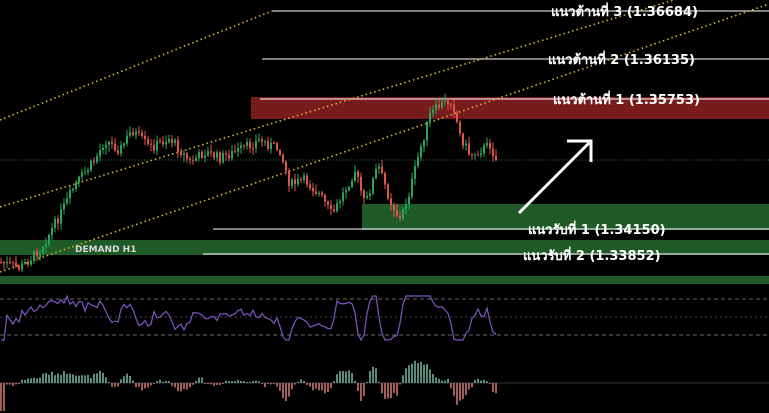  What do you see at coordinates (384, 247) in the screenshot?
I see `demand-h1-zone` at bounding box center [384, 247].